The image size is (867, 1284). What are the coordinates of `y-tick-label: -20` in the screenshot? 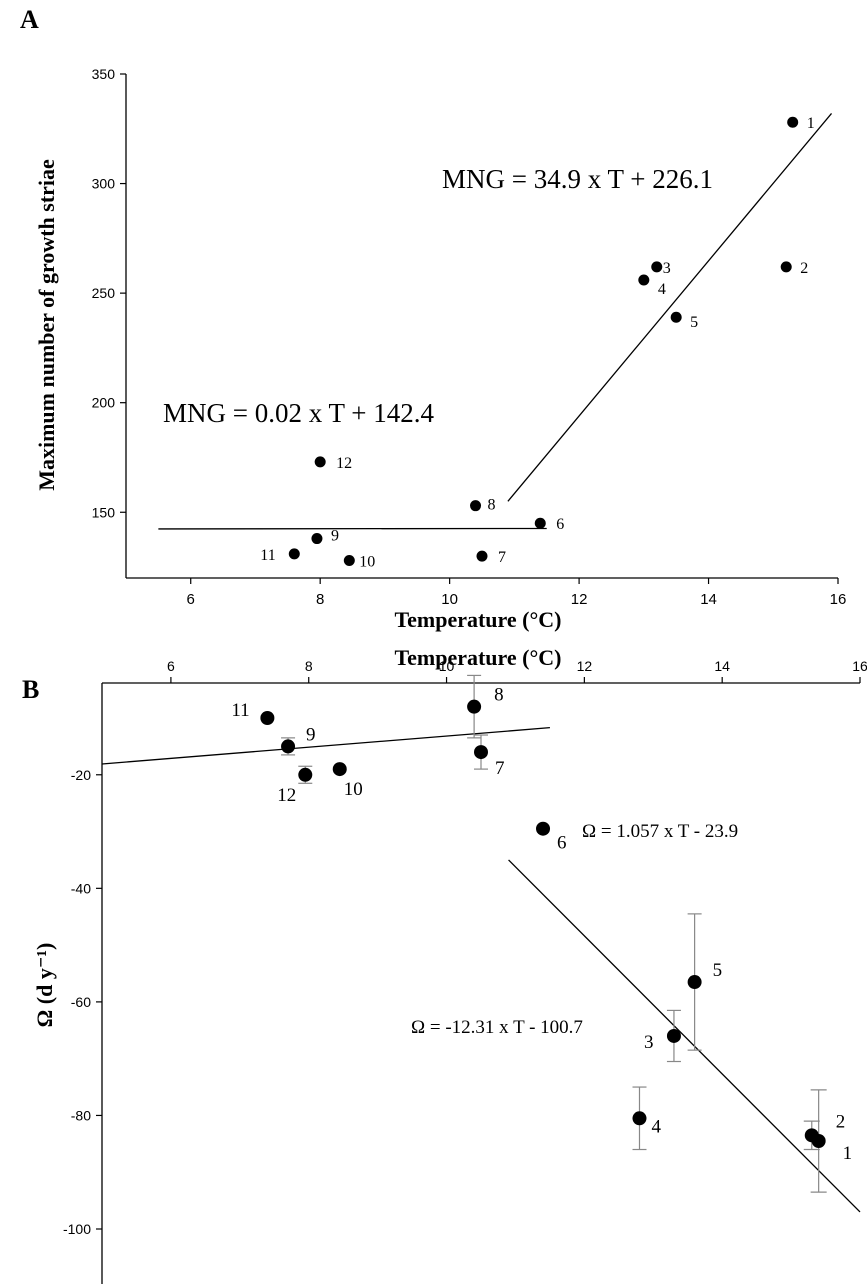 It's located at (81, 775).